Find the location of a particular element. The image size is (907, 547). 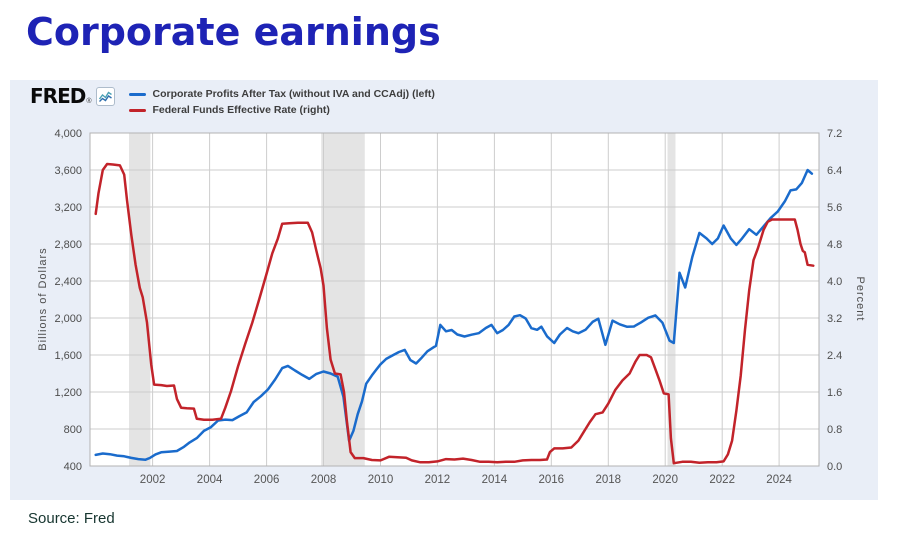

left-axis-tick-label: 2,000 is located at coordinates (68, 319).